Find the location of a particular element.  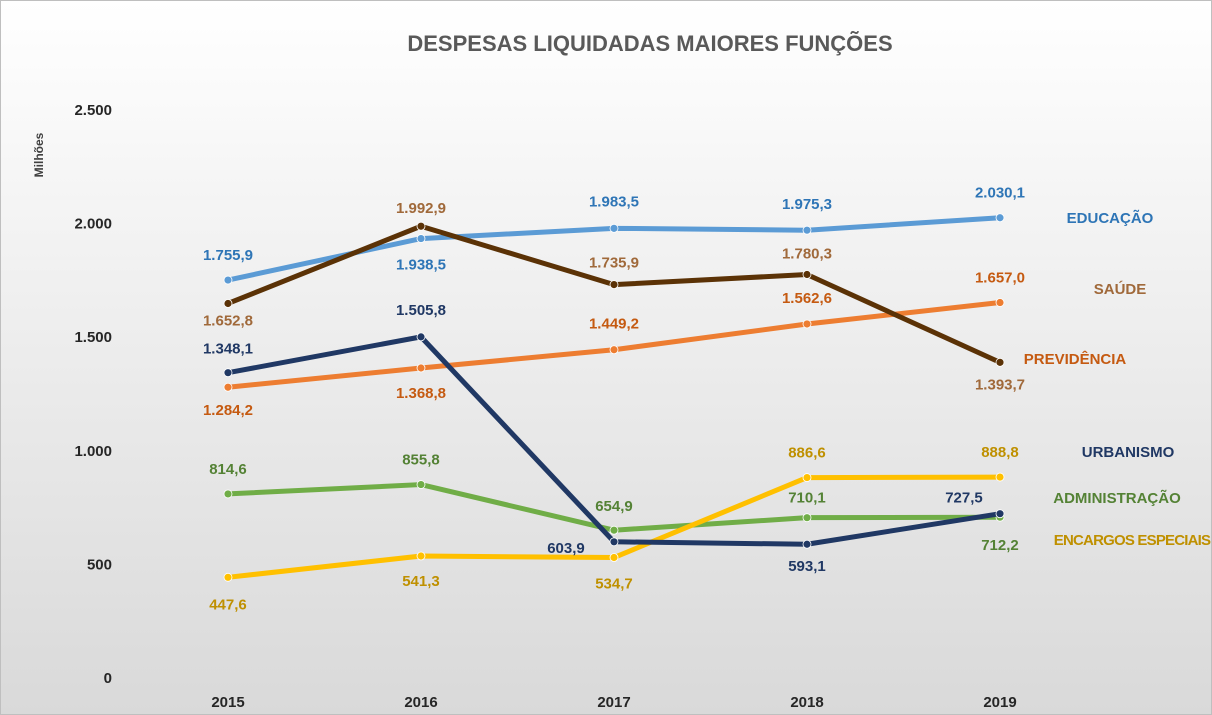

data-label: 710,1 is located at coordinates (807, 498).